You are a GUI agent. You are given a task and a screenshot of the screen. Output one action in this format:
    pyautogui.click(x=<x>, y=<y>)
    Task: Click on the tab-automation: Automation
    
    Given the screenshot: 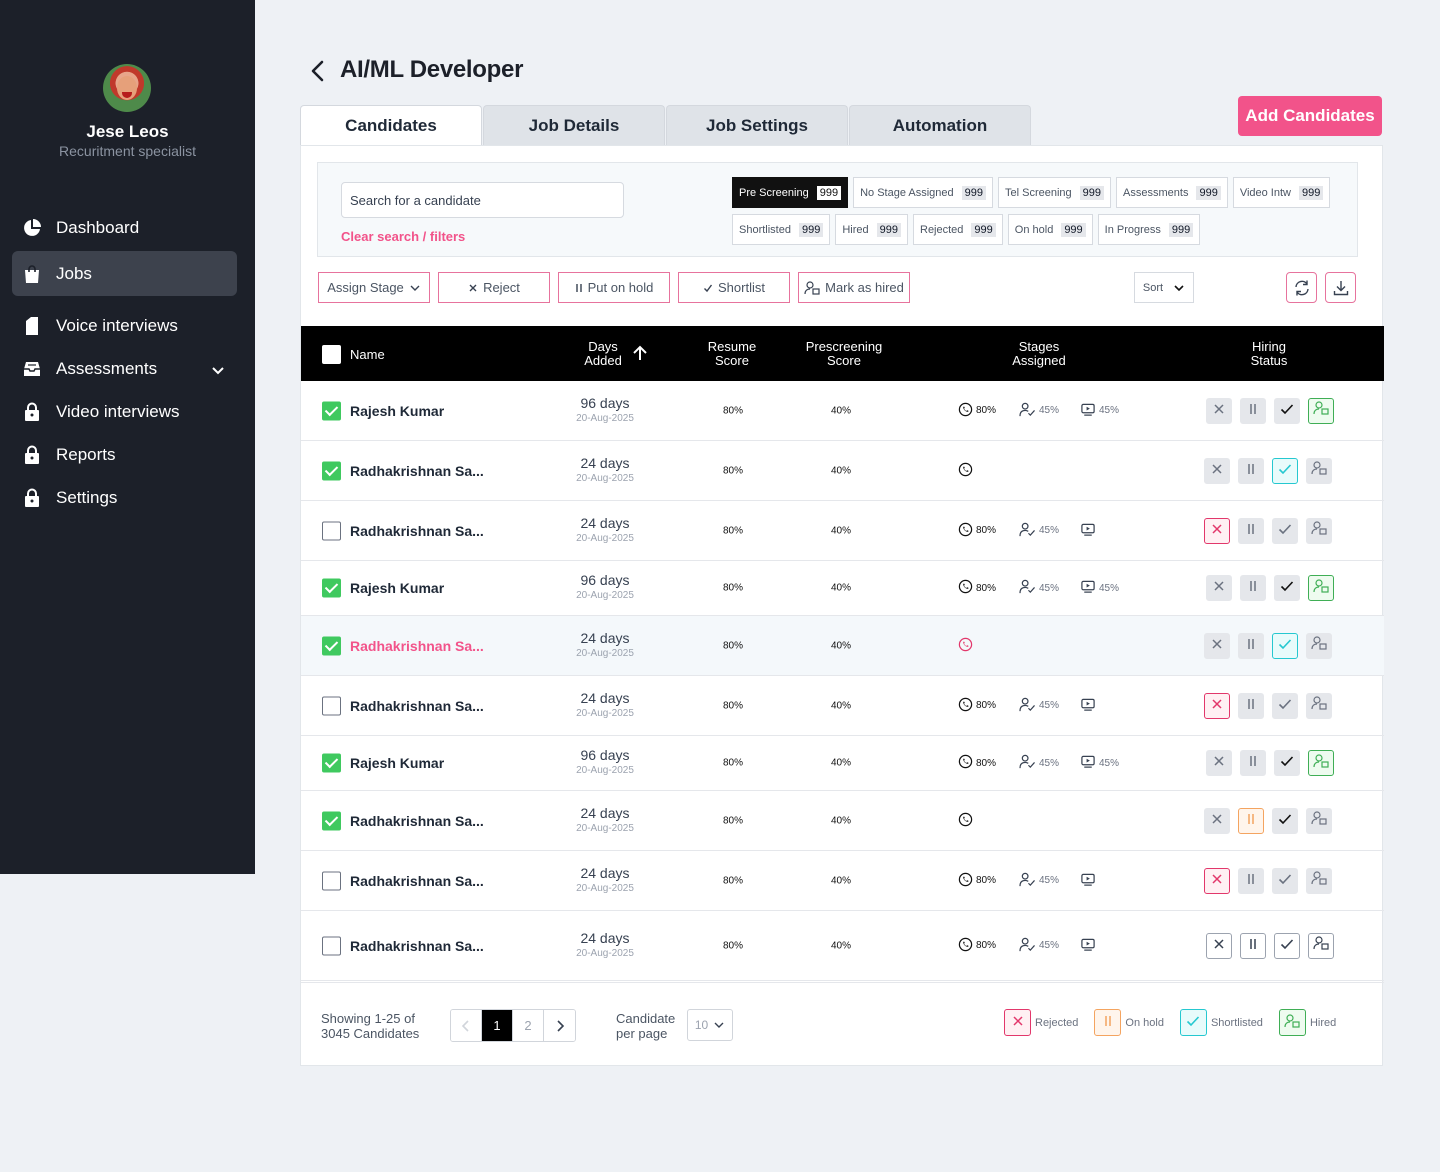 What is the action you would take?
    pyautogui.click(x=940, y=125)
    